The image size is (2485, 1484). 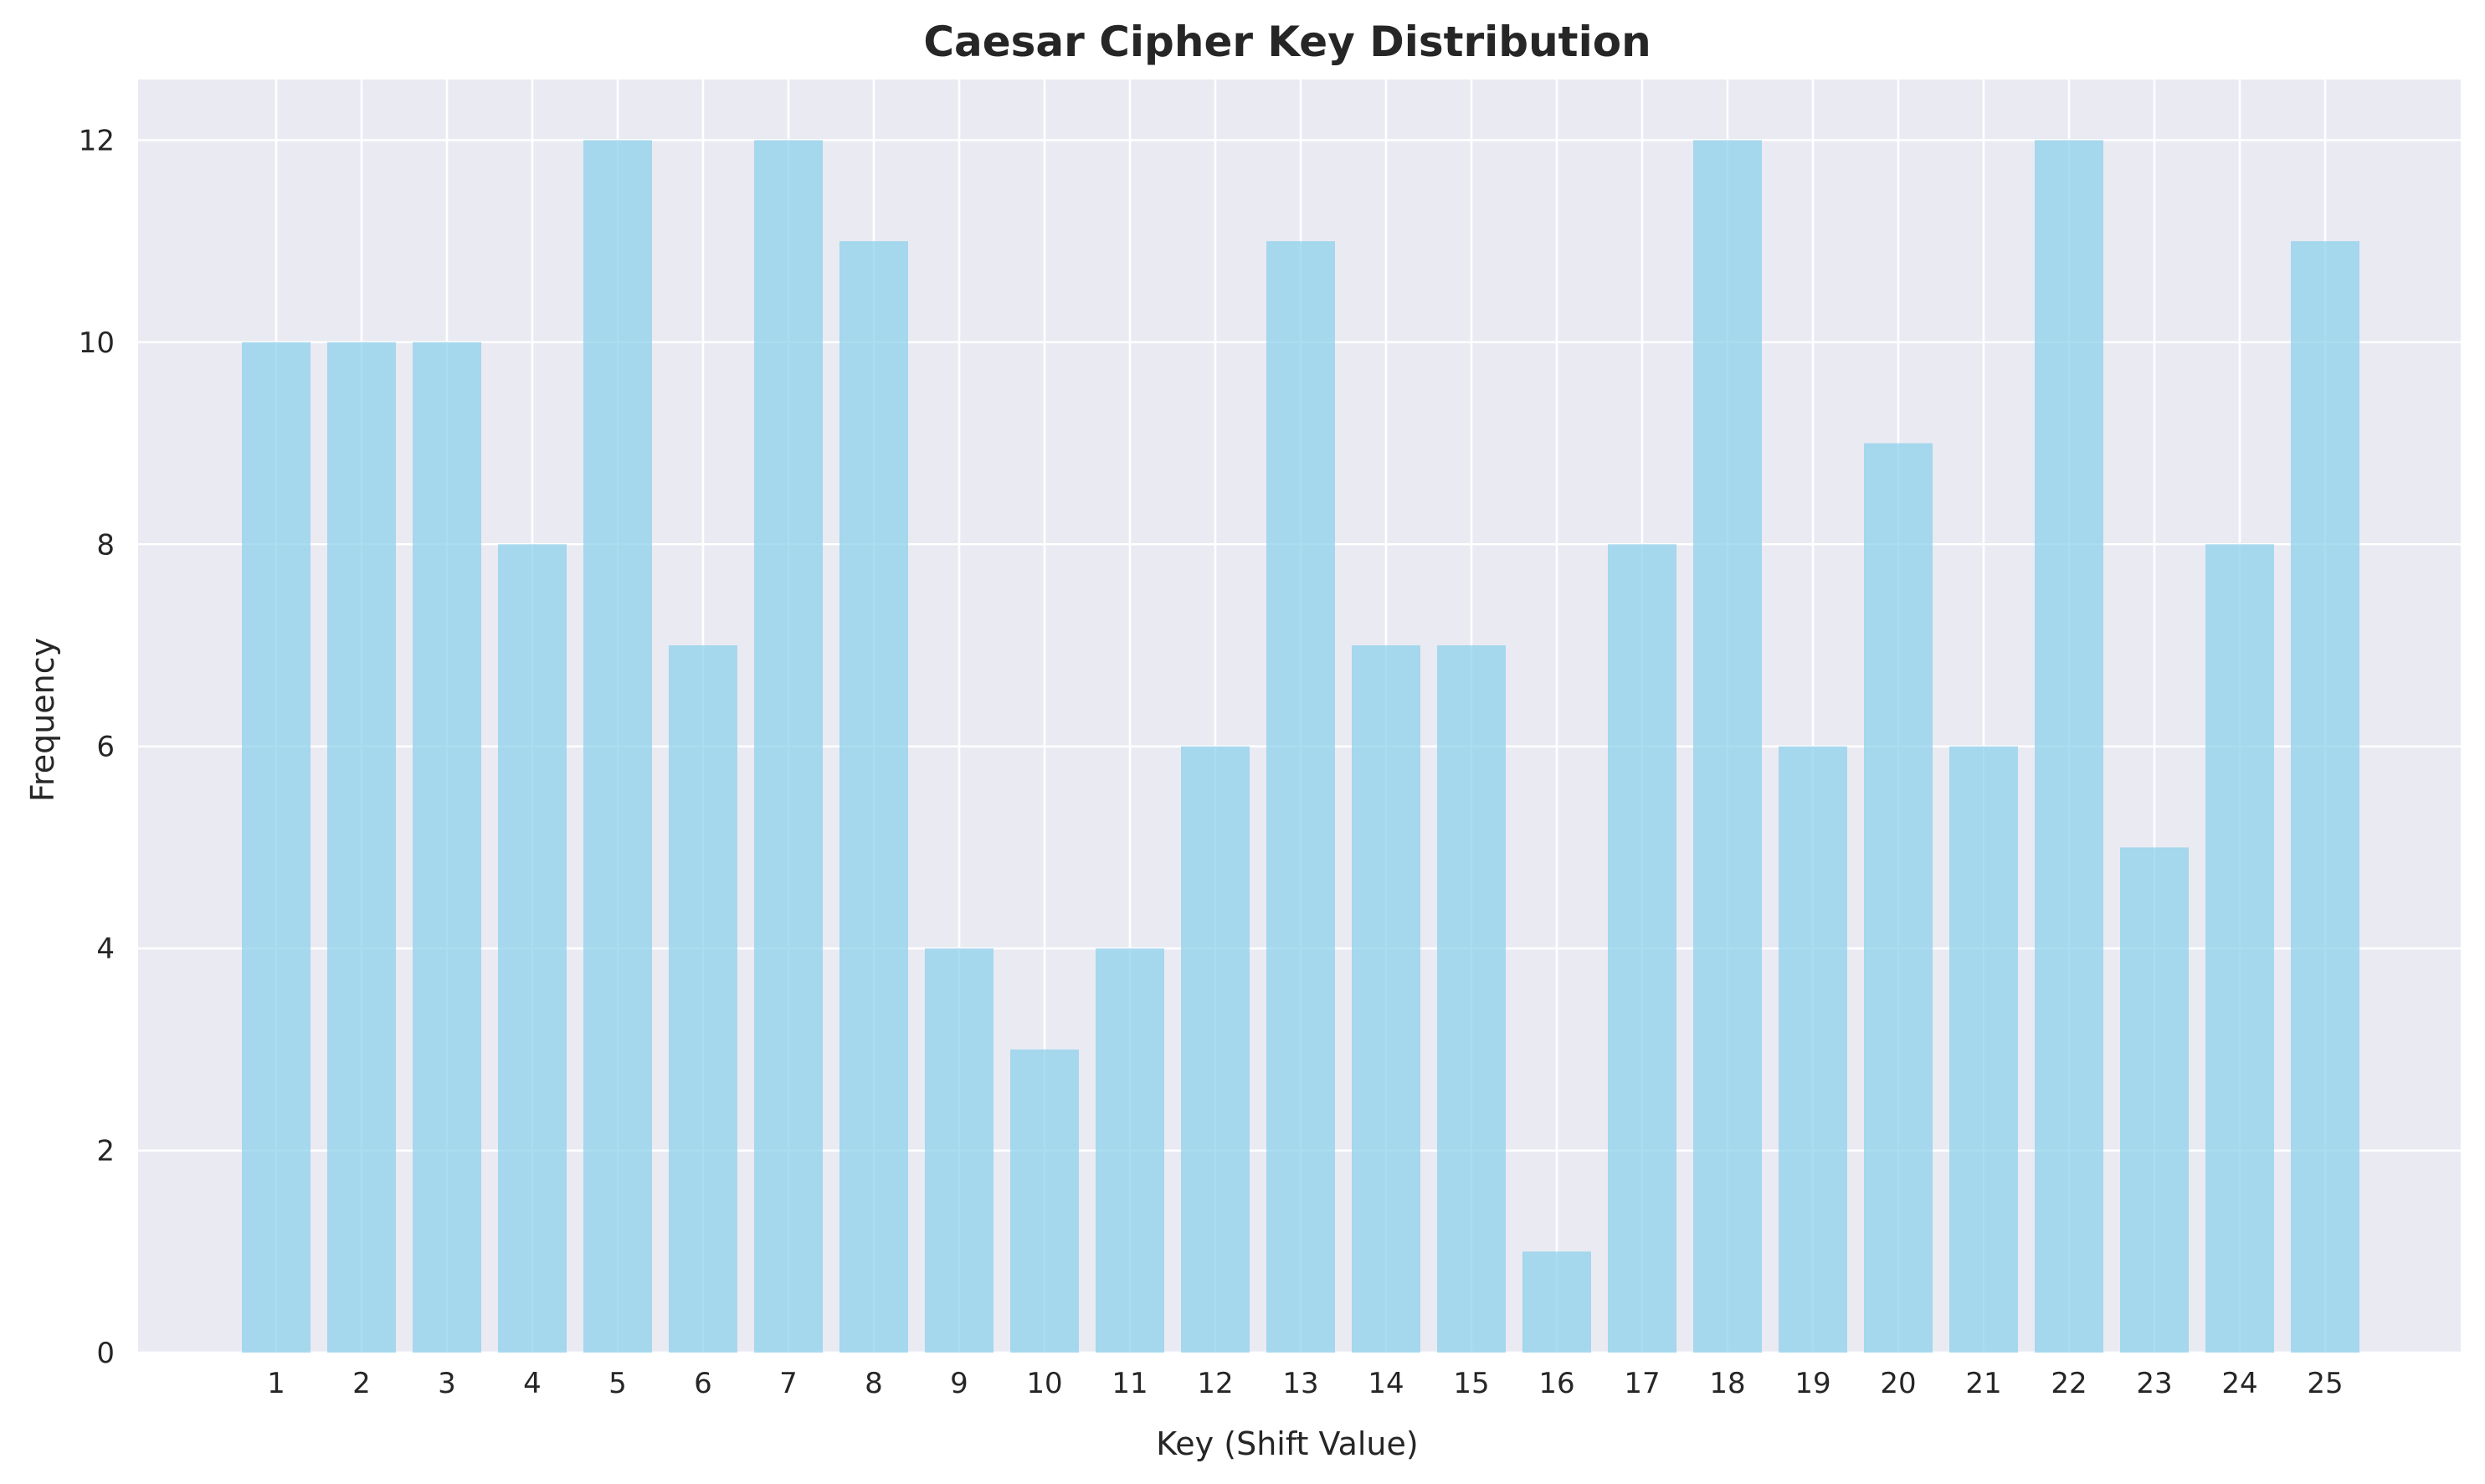 I want to click on x-tick-label: 25, so click(x=2325, y=1383).